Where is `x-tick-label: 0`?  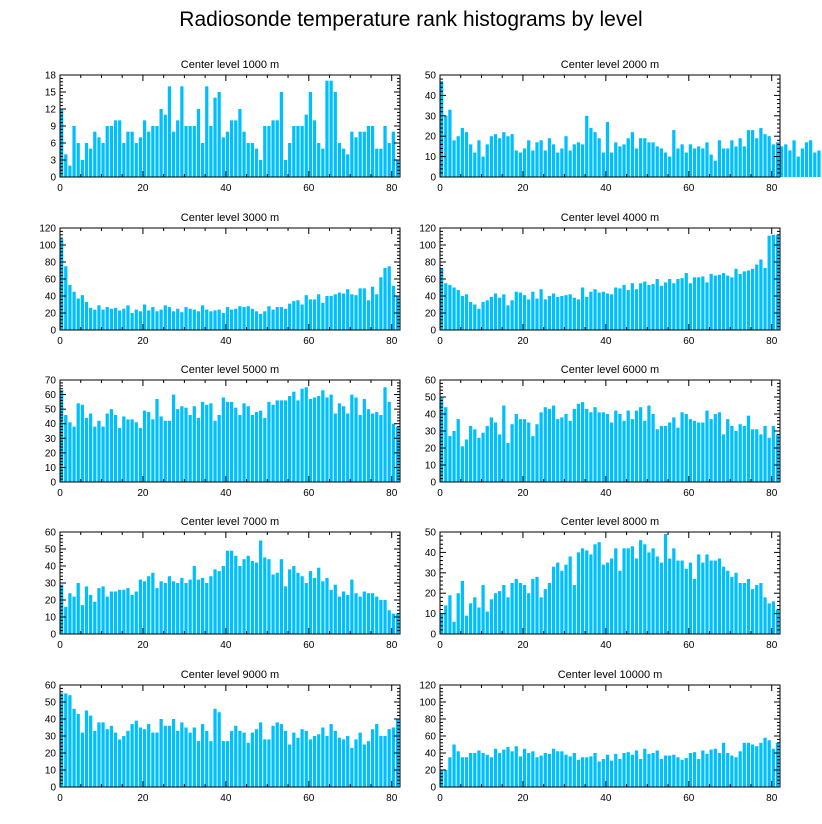
x-tick-label: 0 is located at coordinates (60, 645).